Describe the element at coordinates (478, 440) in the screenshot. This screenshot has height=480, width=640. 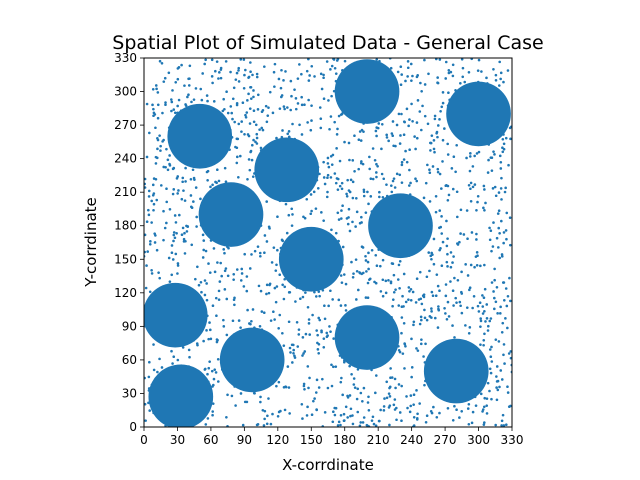
I see `x-tick-label: 300` at that location.